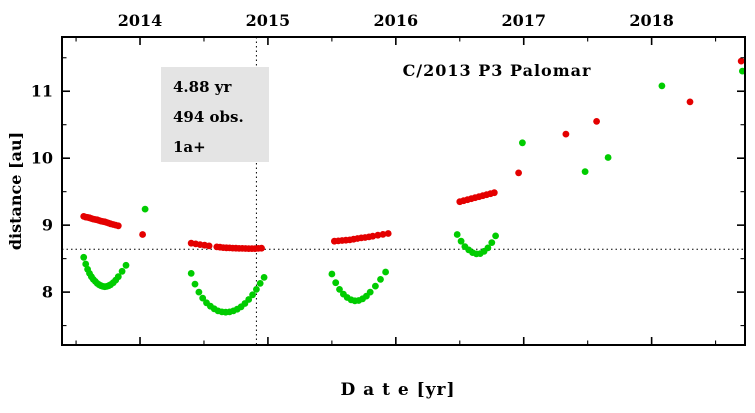 This screenshot has width=755, height=413. I want to click on x-tick-label: 2015, so click(268, 20).